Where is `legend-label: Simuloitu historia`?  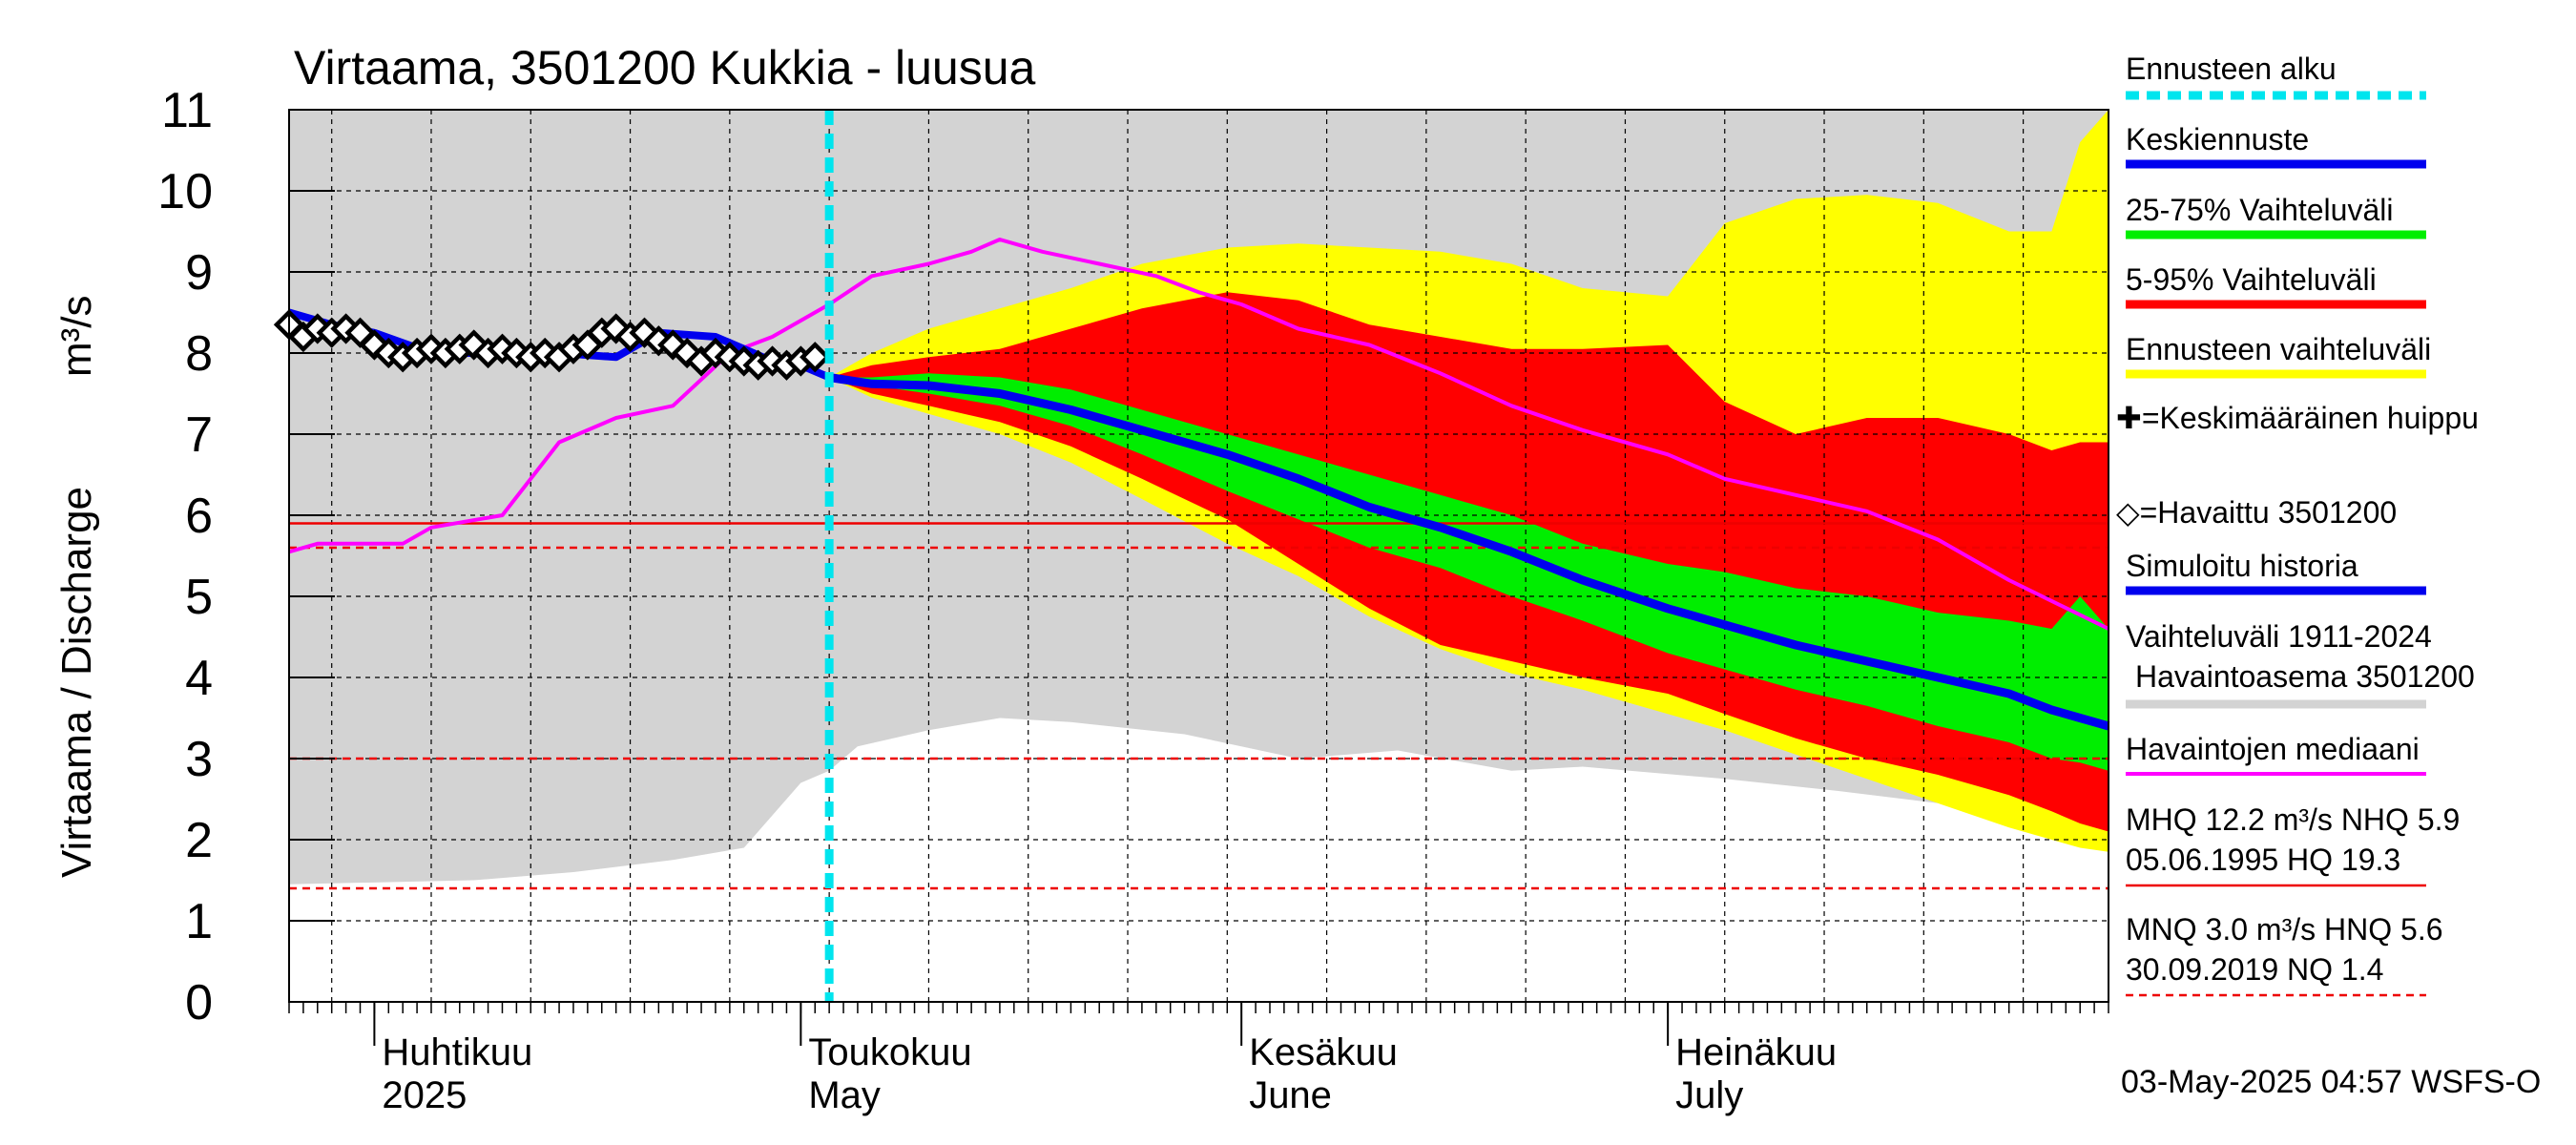 legend-label: Simuloitu historia is located at coordinates (2242, 566).